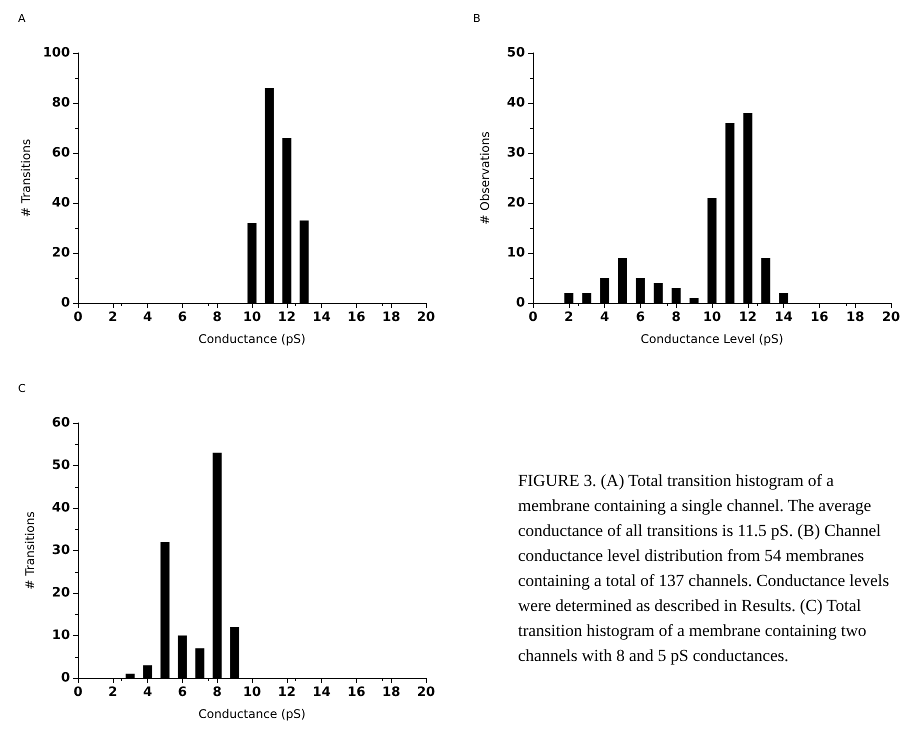 This screenshot has height=740, width=915. What do you see at coordinates (56, 53) in the screenshot?
I see `y-tick-label: 100` at bounding box center [56, 53].